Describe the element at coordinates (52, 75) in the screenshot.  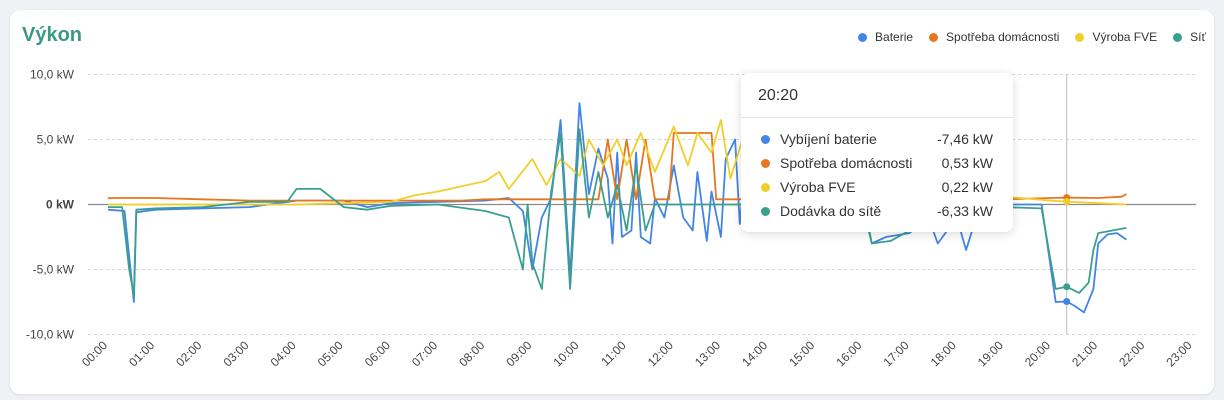
I see `y-tick-label: 10,0 kW` at that location.